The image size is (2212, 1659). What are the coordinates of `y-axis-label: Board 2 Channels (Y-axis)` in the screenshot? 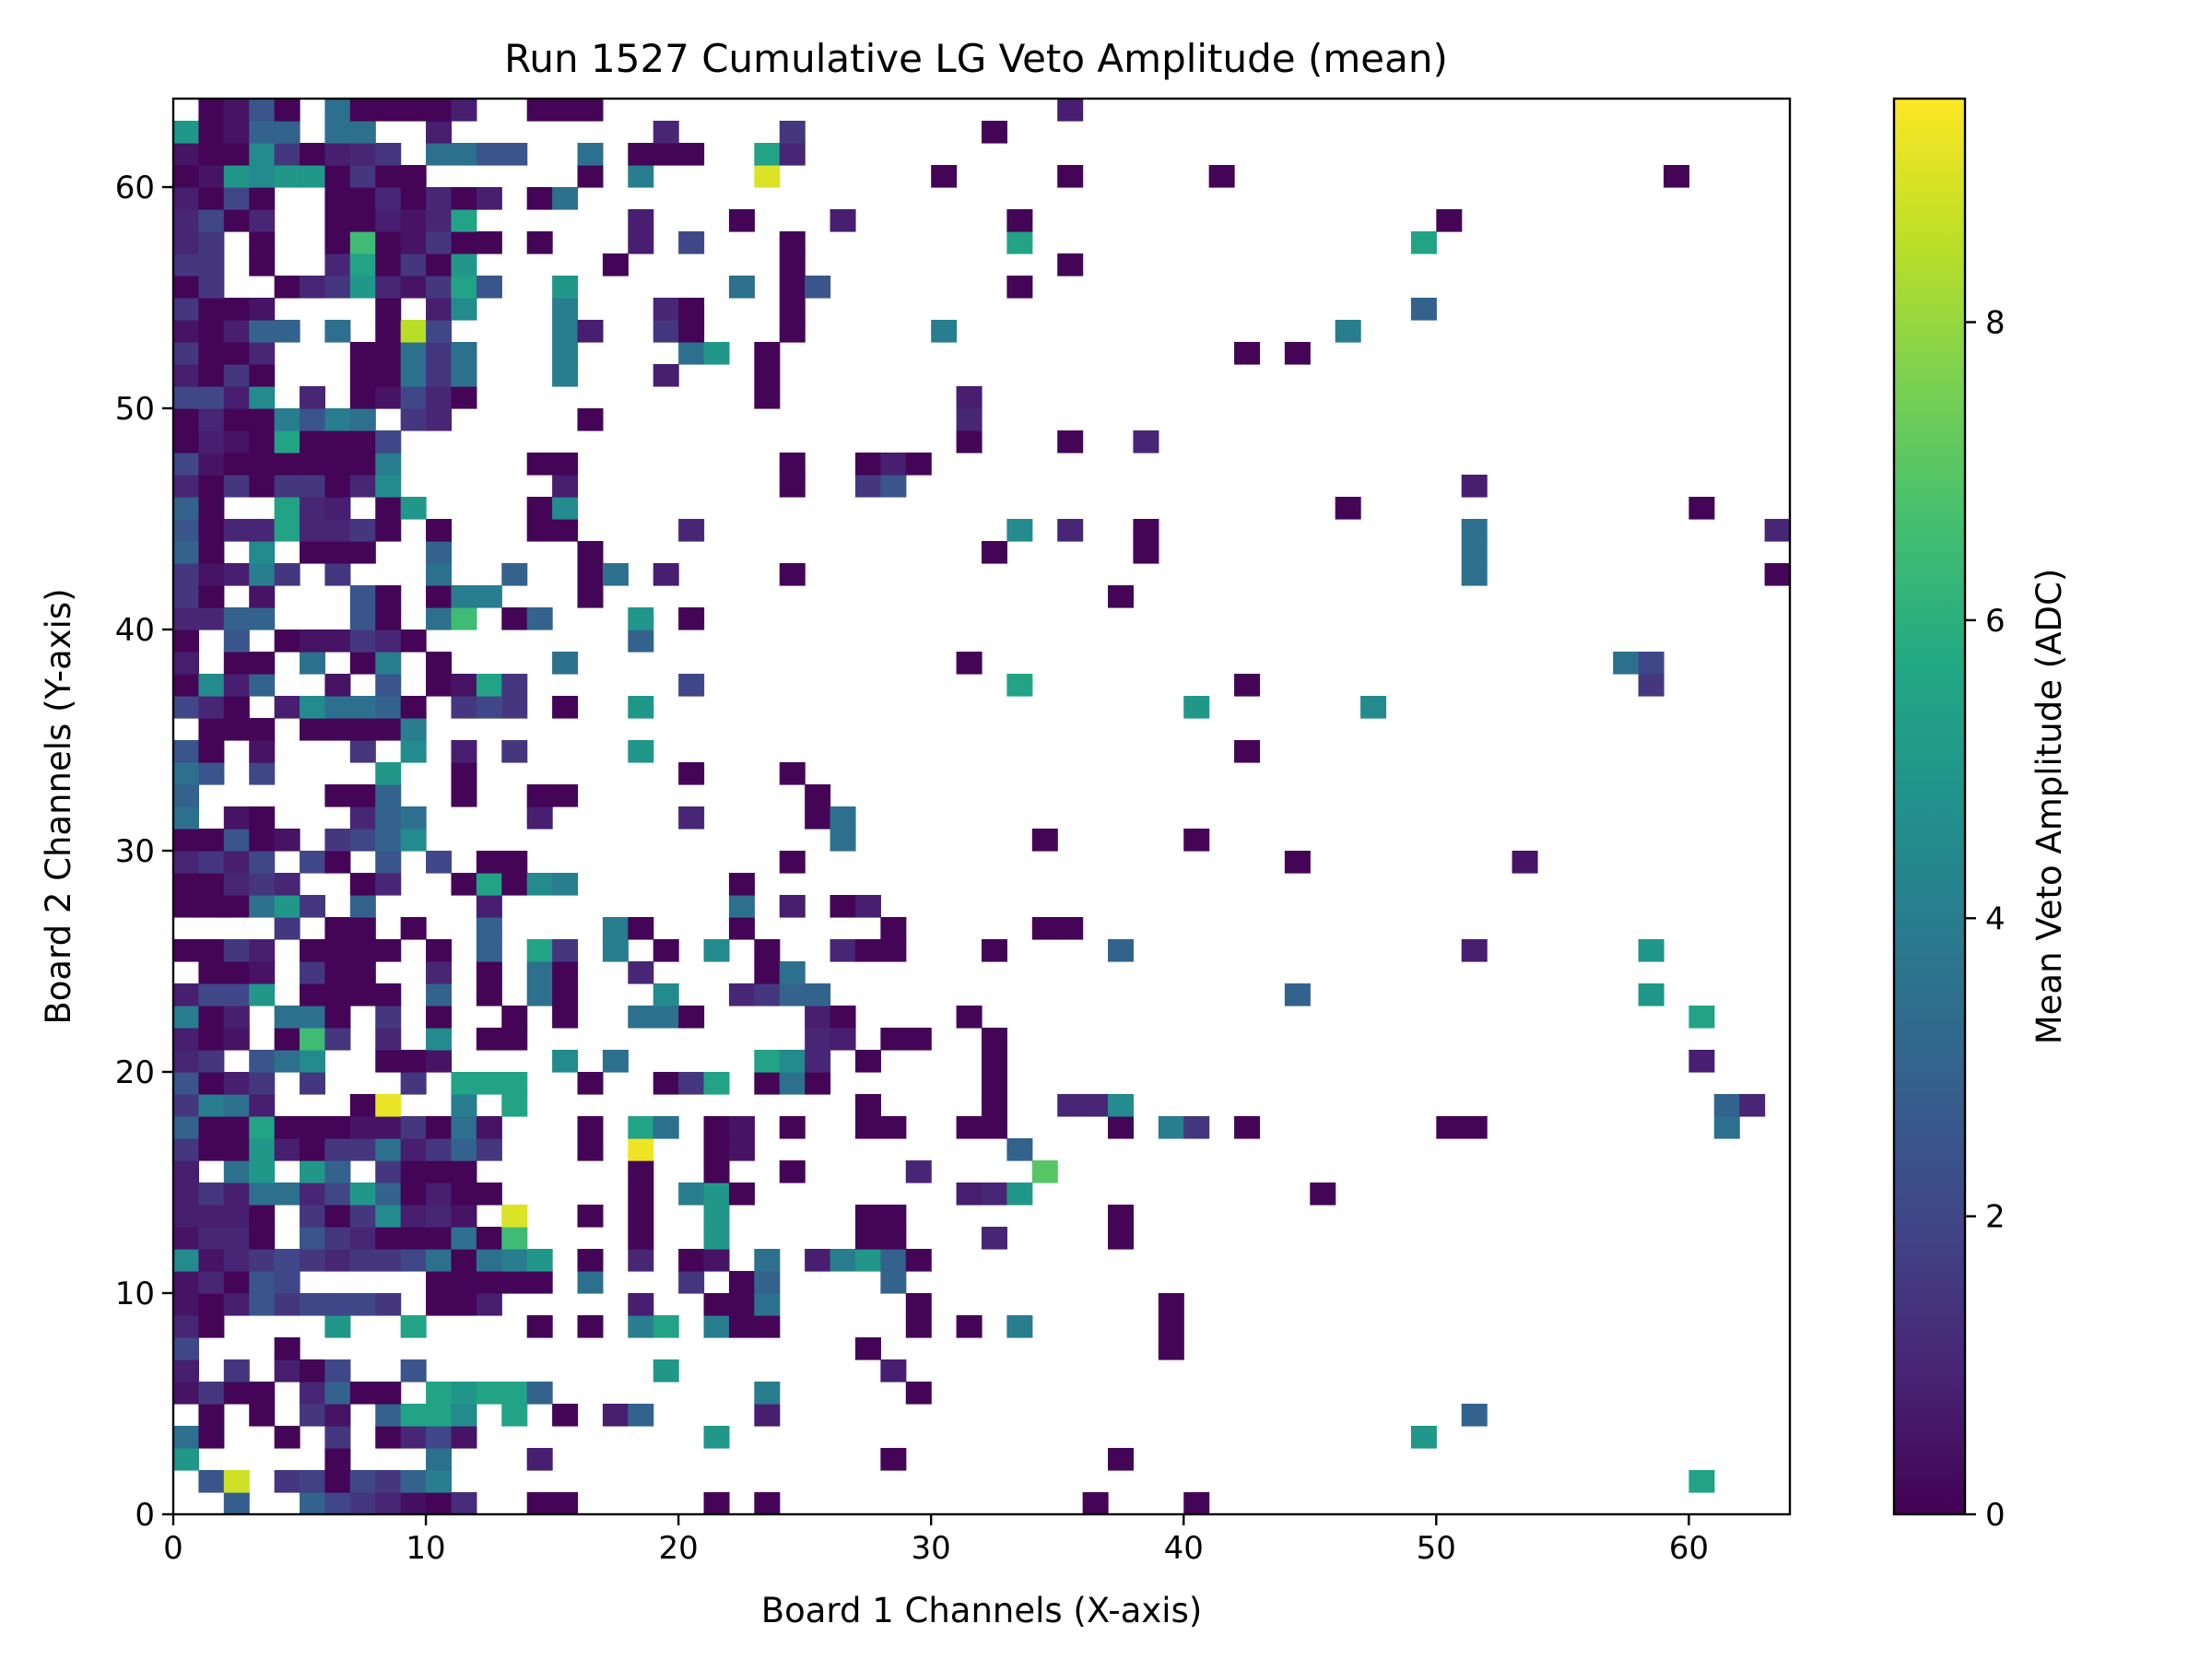 It's located at (58, 806).